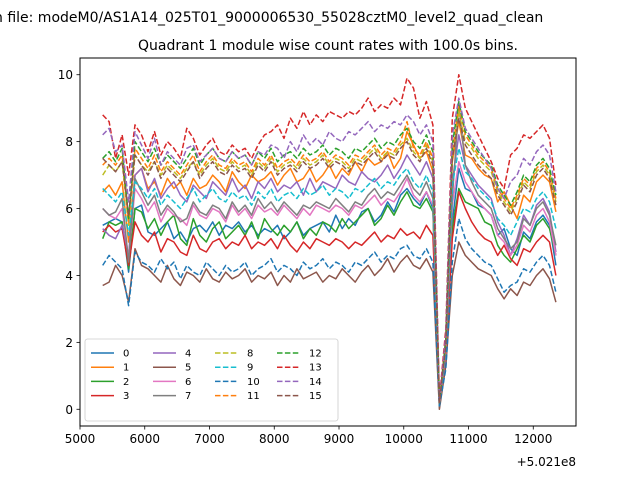  Describe the element at coordinates (339, 439) in the screenshot. I see `x-tick-label: 9000` at that location.